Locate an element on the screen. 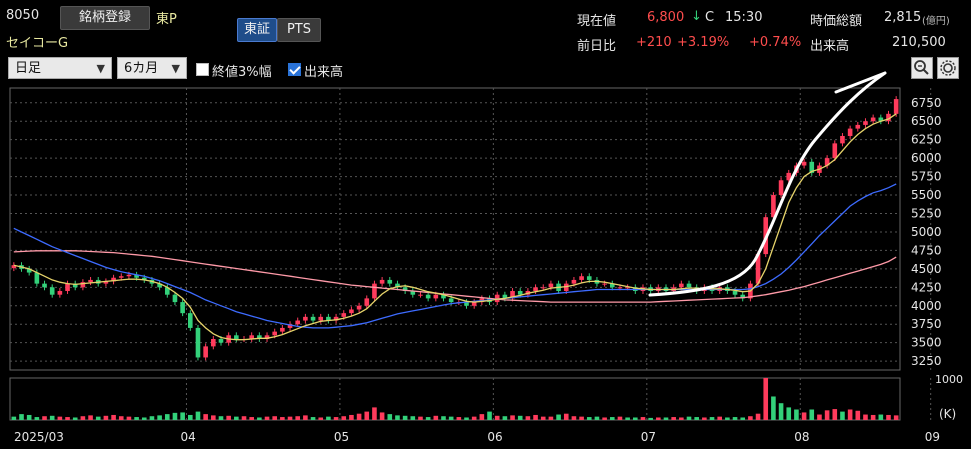 The width and height of the screenshot is (971, 449). settings-button is located at coordinates (948, 68).